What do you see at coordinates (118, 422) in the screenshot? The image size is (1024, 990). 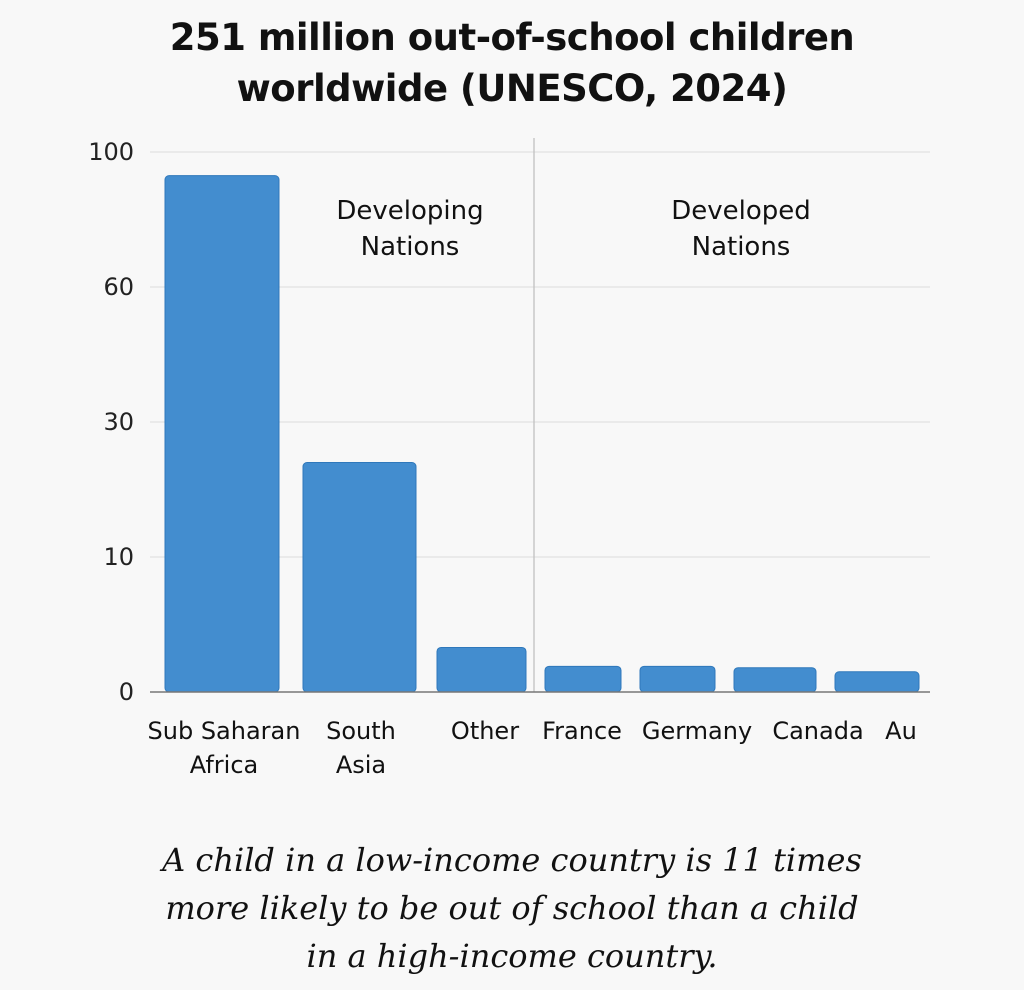 I see `y-tick-label: 30` at bounding box center [118, 422].